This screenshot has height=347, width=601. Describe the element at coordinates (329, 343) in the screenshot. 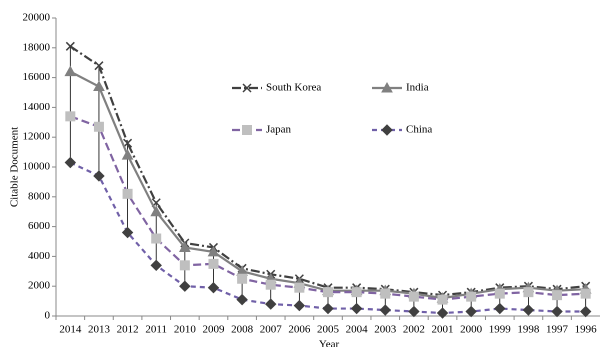

I see `x-axis-label: Year` at that location.